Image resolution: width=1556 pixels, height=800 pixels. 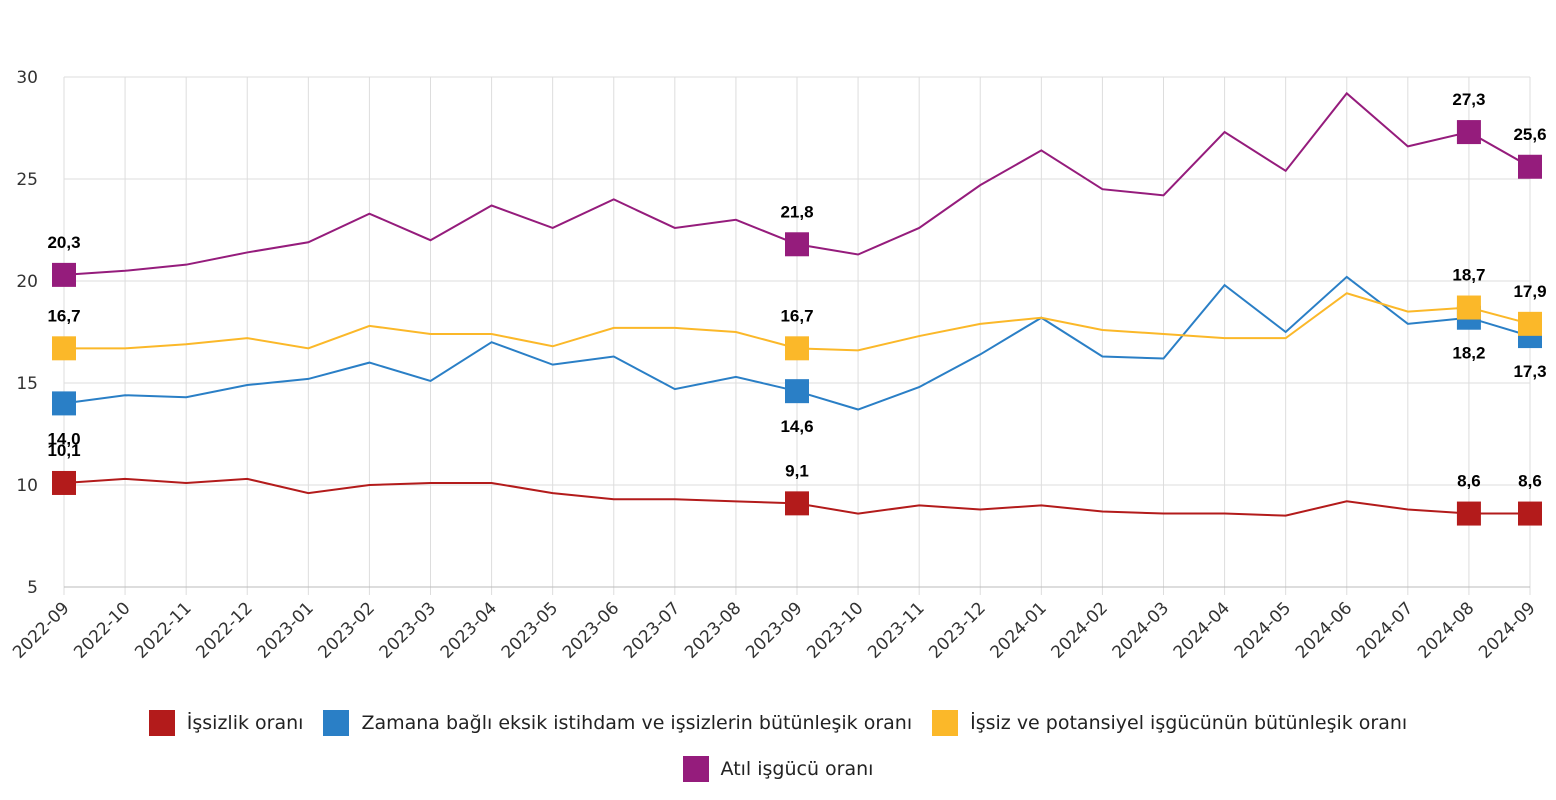 I want to click on x-tick-label: 2023-09, so click(x=774, y=630).